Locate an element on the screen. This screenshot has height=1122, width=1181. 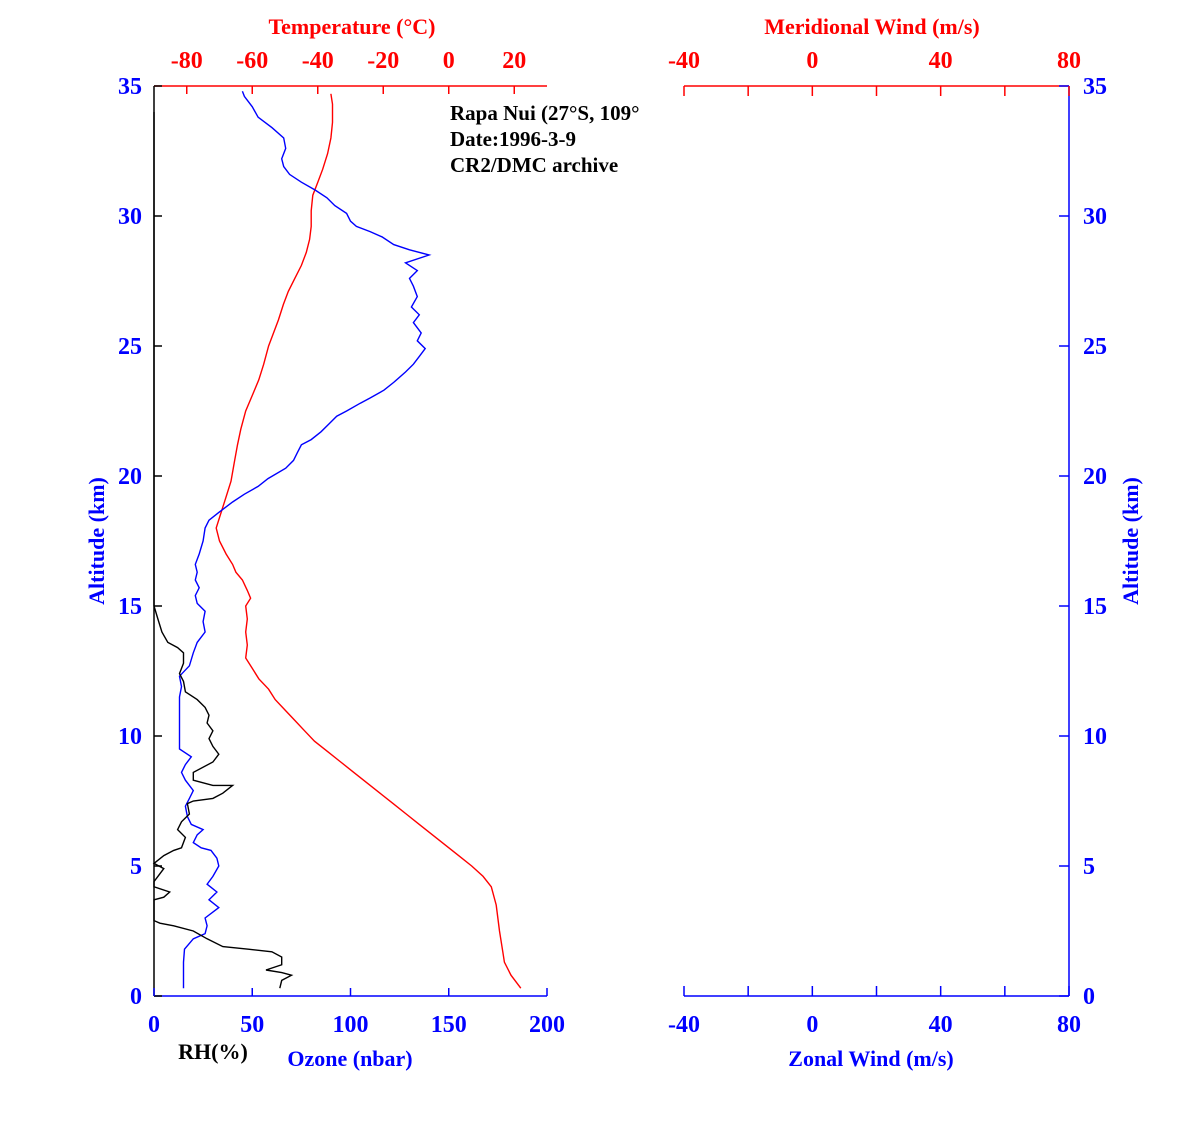
altitude-tick-label: 0 is located at coordinates (136, 997).